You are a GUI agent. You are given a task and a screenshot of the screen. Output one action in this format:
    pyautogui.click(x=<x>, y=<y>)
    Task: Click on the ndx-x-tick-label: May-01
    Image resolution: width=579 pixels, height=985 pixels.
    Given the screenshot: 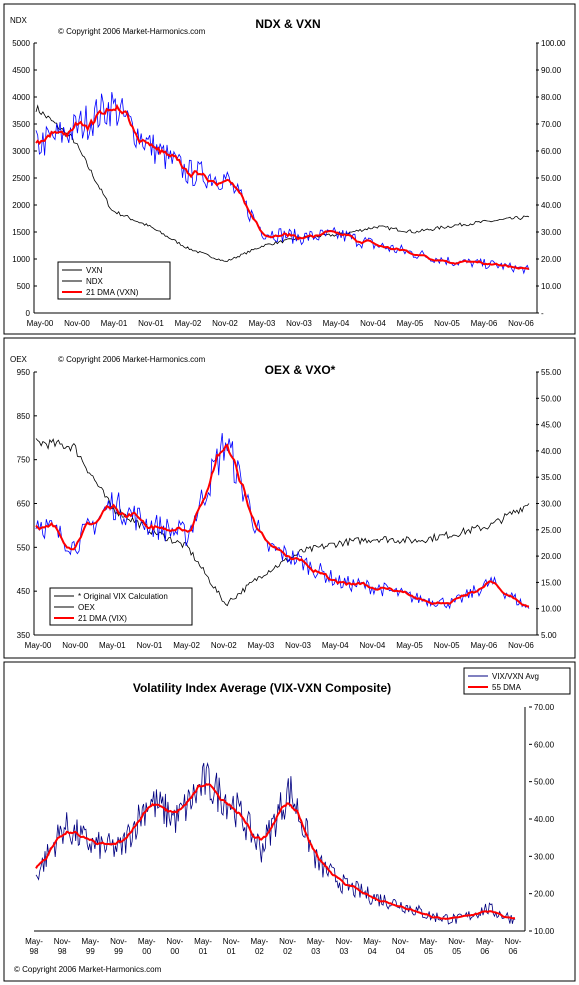 What is the action you would take?
    pyautogui.click(x=114, y=323)
    